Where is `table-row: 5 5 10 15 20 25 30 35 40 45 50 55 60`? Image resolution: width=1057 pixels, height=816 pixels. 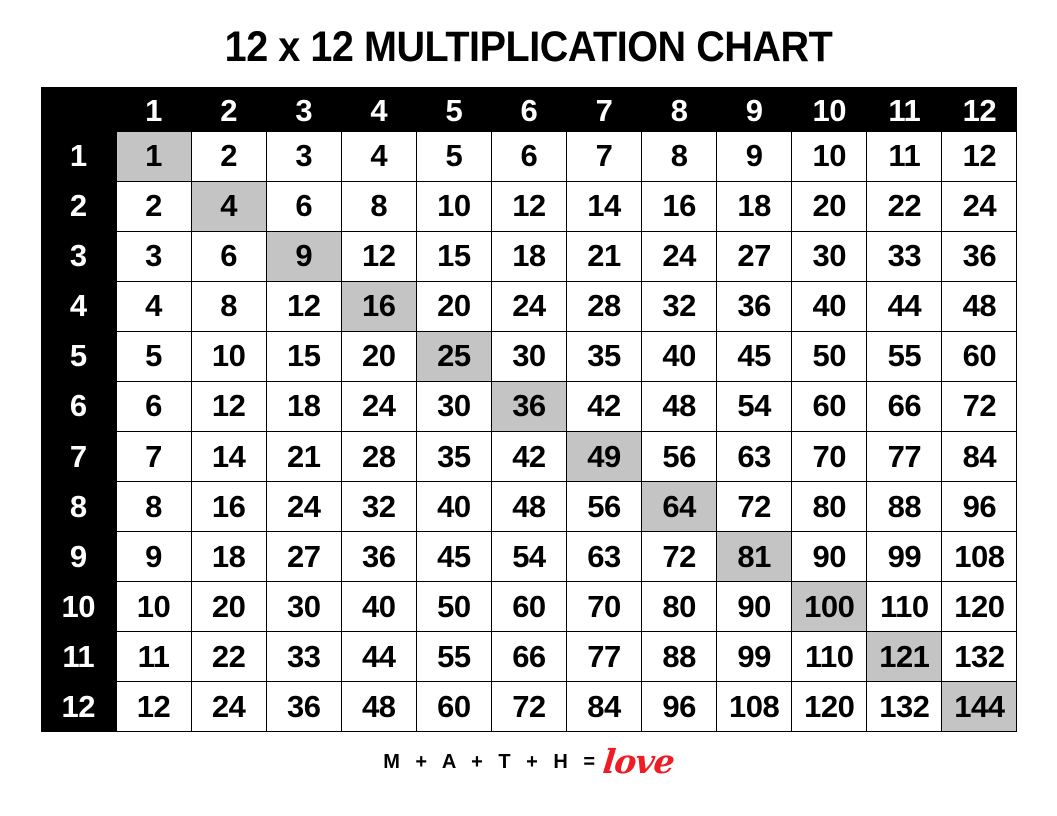
table-row: 5 5 10 15 20 25 30 35 40 45 50 55 60 is located at coordinates (529, 356).